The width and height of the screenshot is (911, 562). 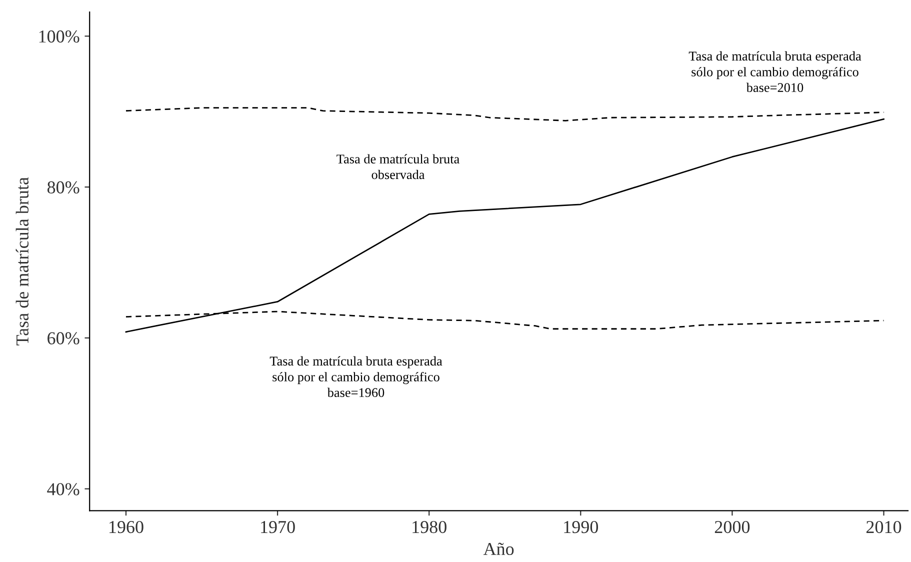 What do you see at coordinates (429, 527) in the screenshot?
I see `x-tick-label: 1980` at bounding box center [429, 527].